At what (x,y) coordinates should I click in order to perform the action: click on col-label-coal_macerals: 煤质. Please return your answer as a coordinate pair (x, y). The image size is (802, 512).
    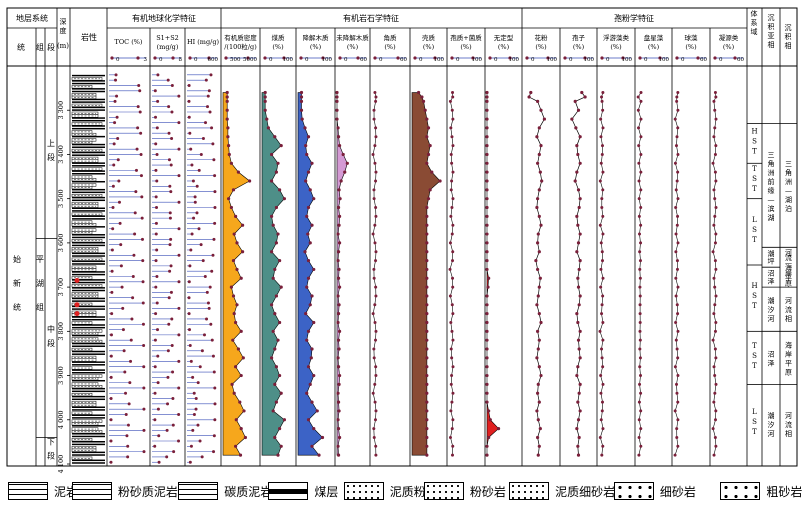
    Looking at the image, I should click on (279, 37).